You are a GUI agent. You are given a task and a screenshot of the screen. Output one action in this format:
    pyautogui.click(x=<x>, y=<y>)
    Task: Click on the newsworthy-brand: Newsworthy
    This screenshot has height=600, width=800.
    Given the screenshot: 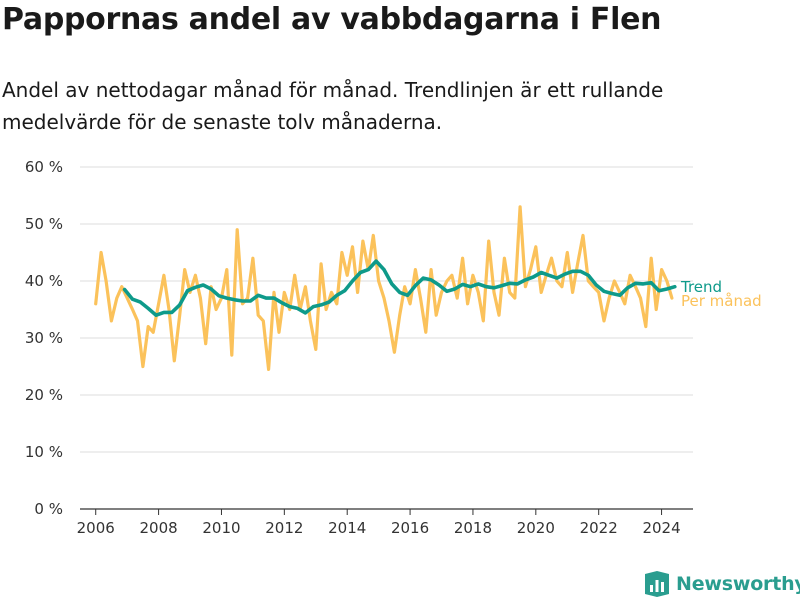 What is the action you would take?
    pyautogui.click(x=722, y=584)
    